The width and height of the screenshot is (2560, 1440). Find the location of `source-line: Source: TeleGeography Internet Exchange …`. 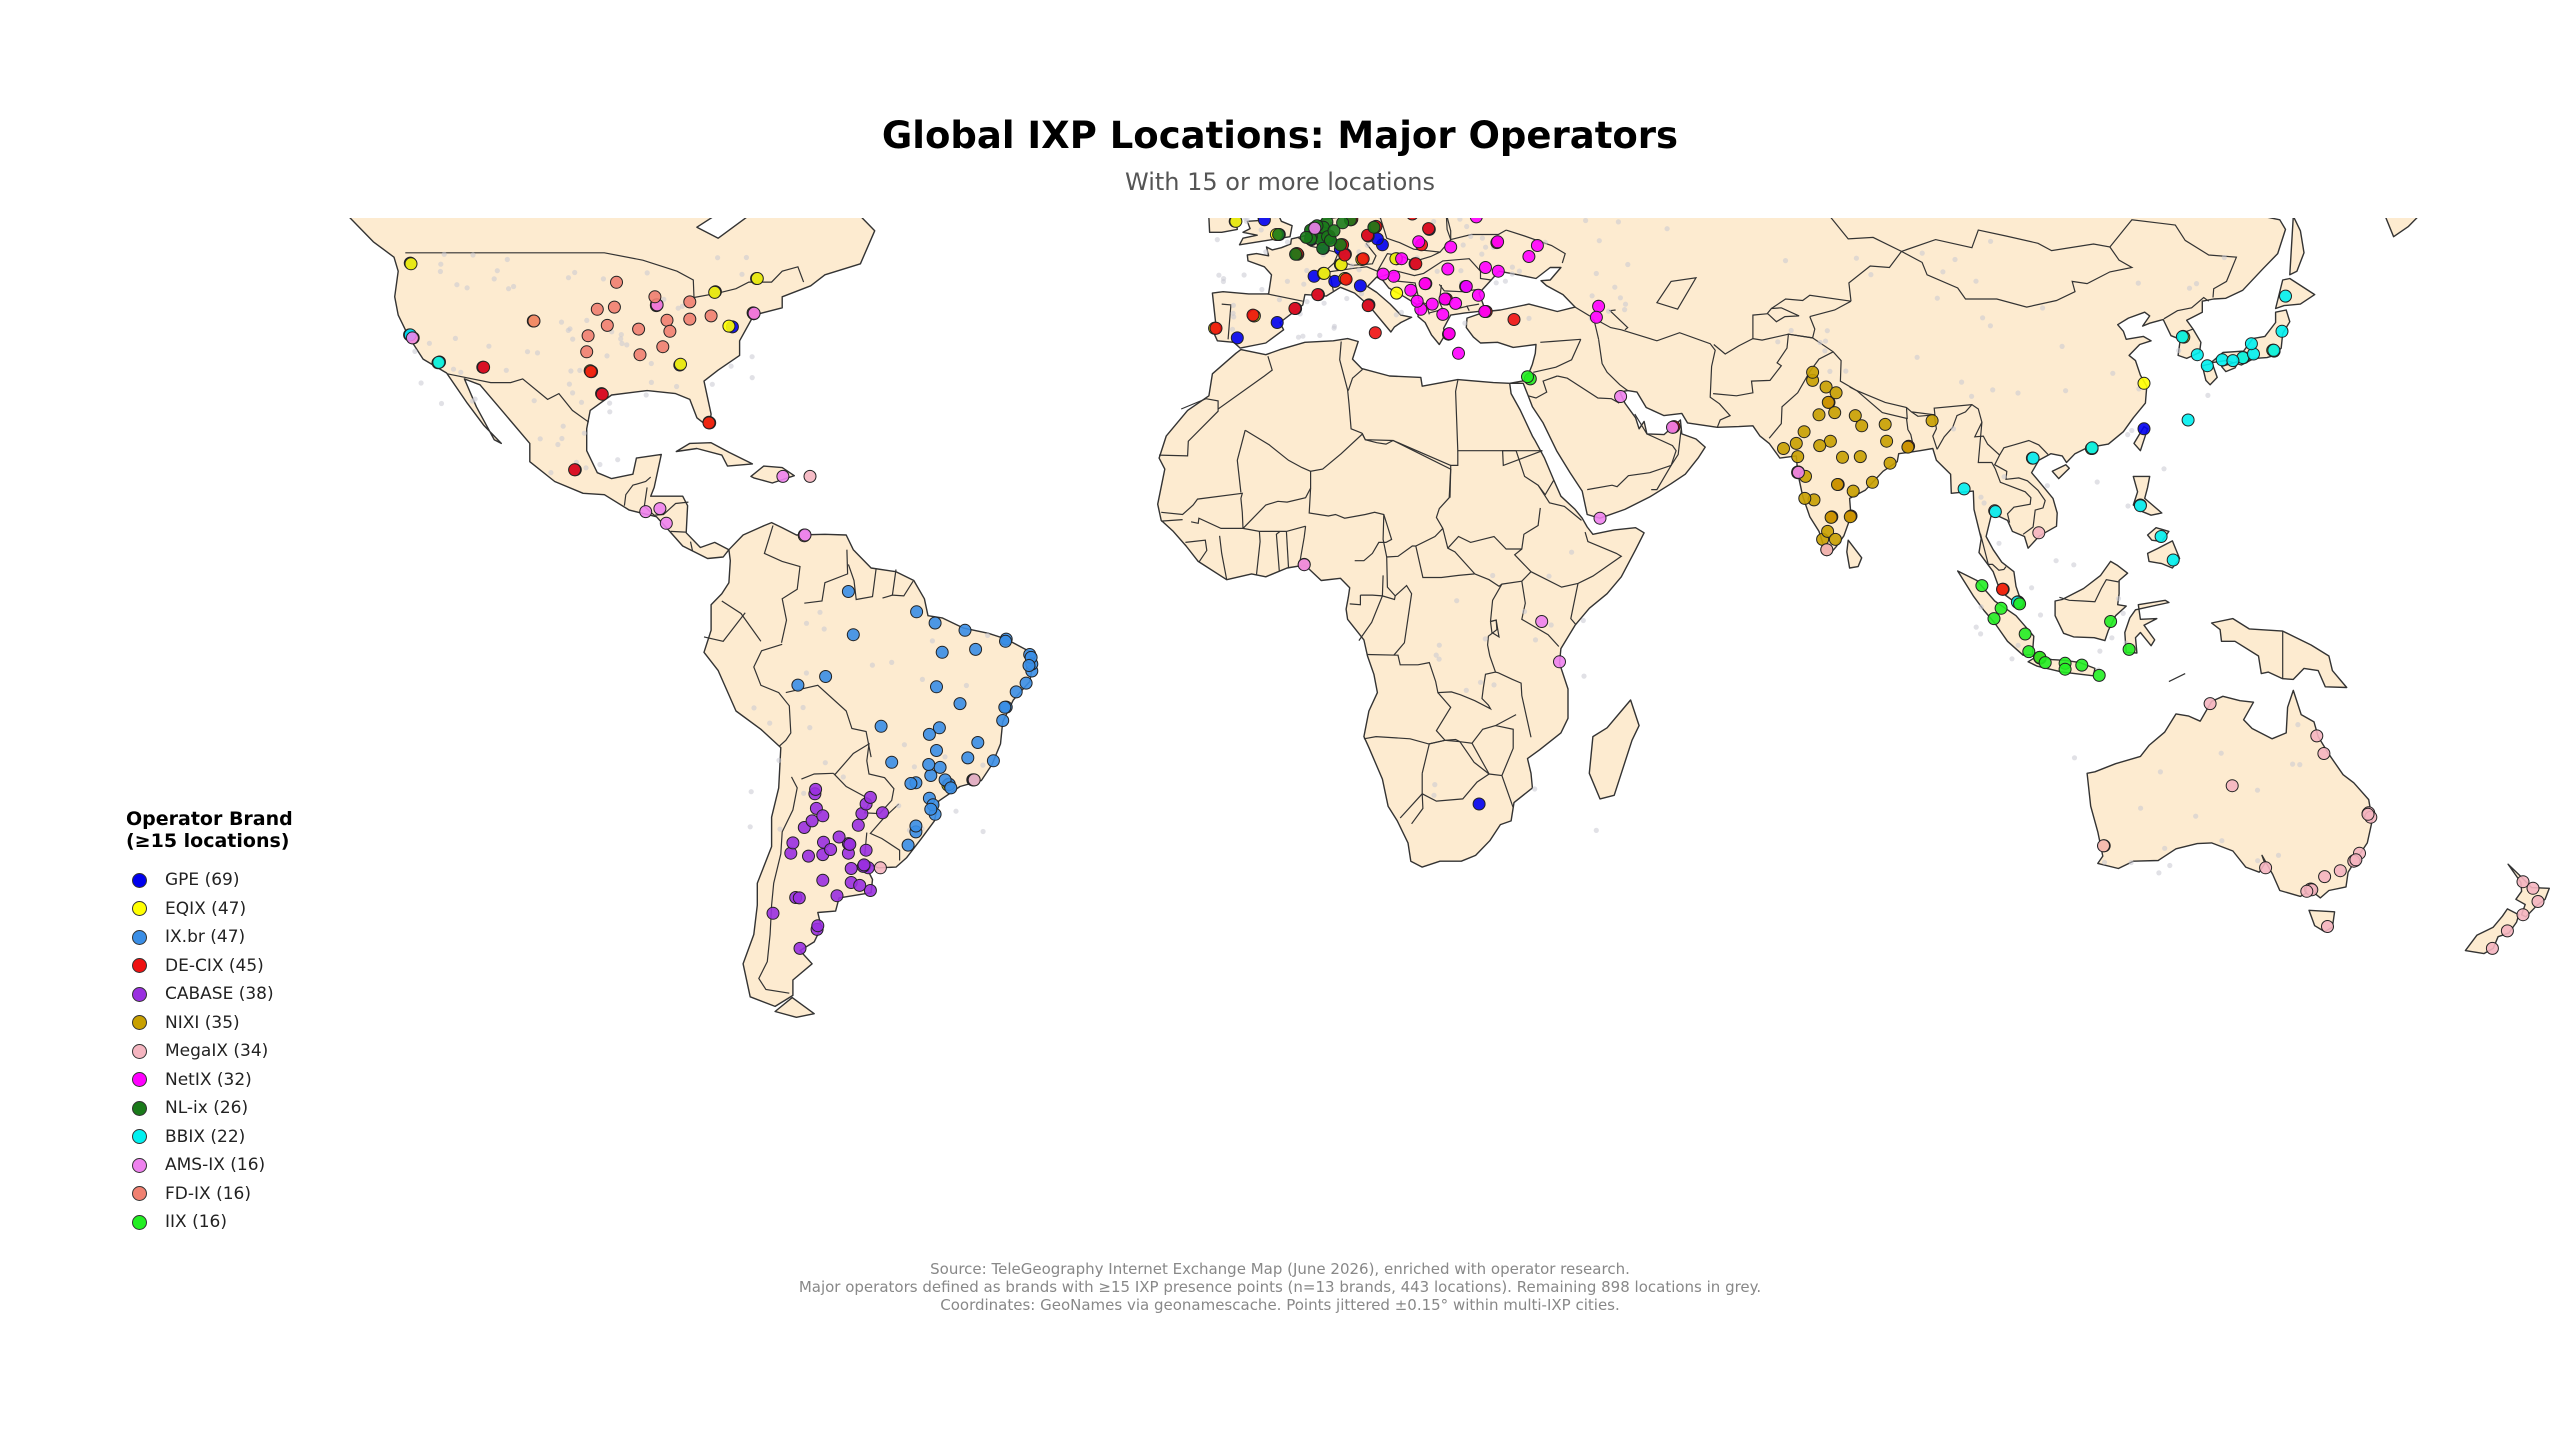

source-line: Source: TeleGeography Internet Exchange … is located at coordinates (1280, 1269).